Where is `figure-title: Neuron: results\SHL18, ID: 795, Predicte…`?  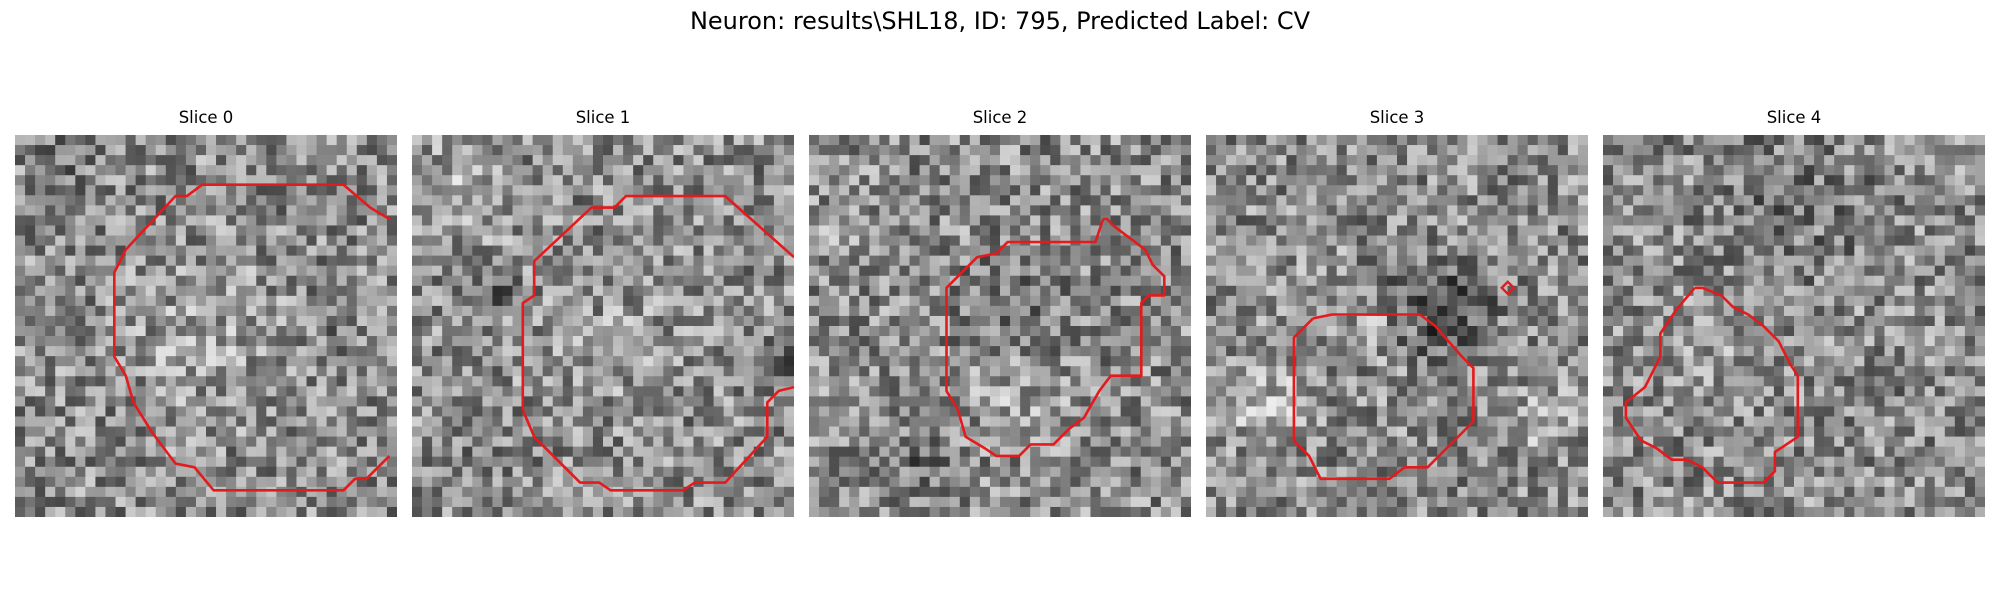
figure-title: Neuron: results\SHL18, ID: 795, Predicte… is located at coordinates (1000, 21).